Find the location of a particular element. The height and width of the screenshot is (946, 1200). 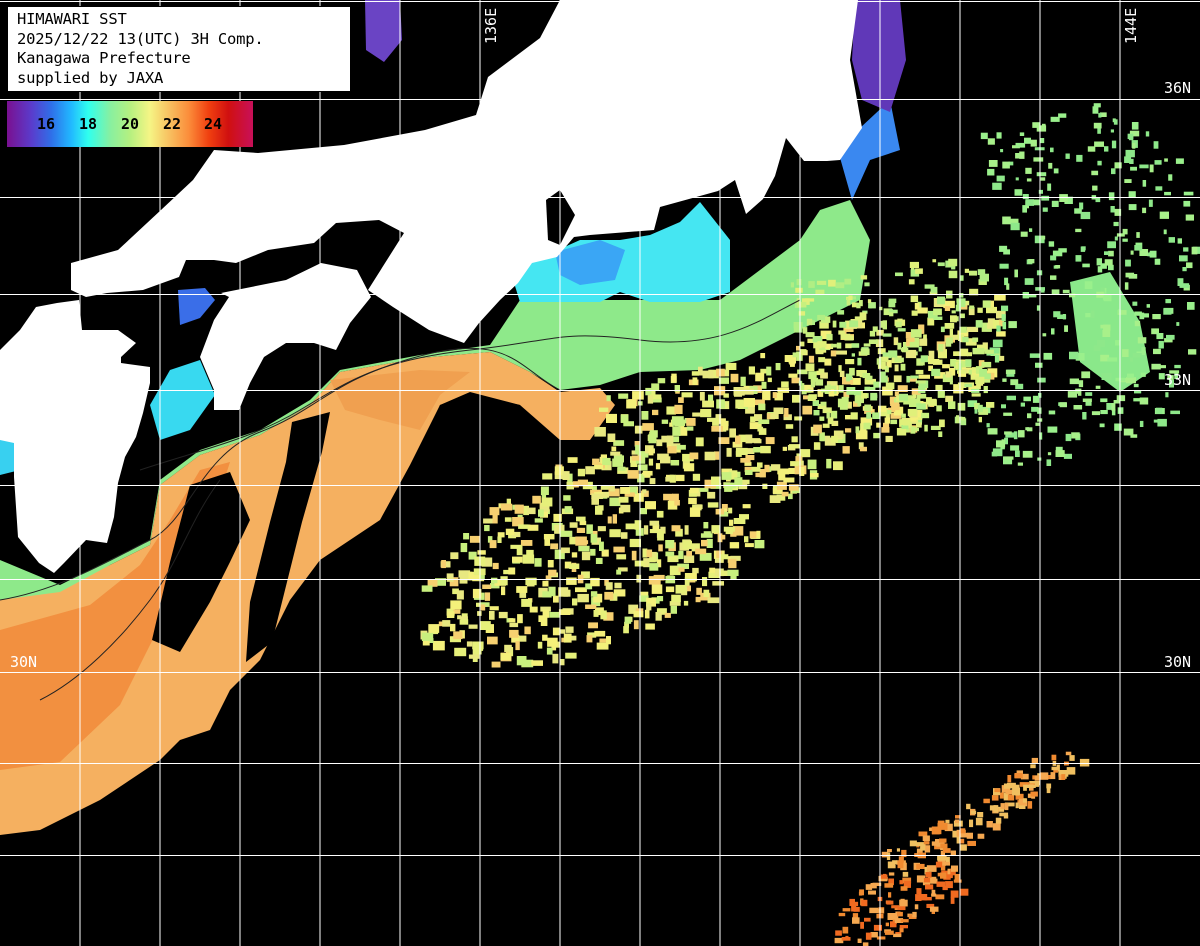

sst-contour-line is located at coordinates (470, 385).